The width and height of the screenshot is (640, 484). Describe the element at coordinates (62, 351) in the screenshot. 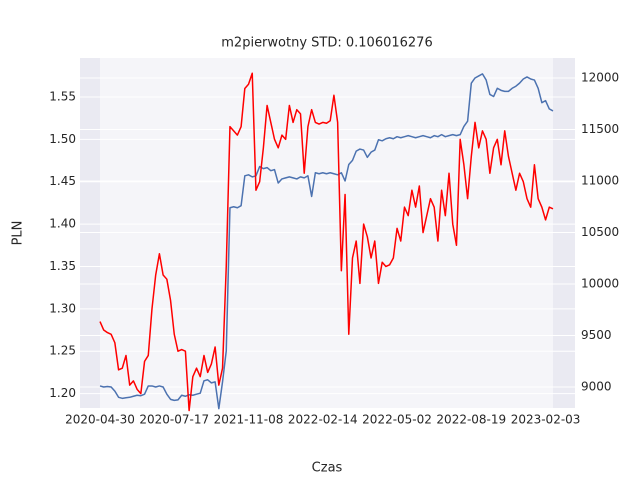

I see `y-tick-label: 1.25` at that location.